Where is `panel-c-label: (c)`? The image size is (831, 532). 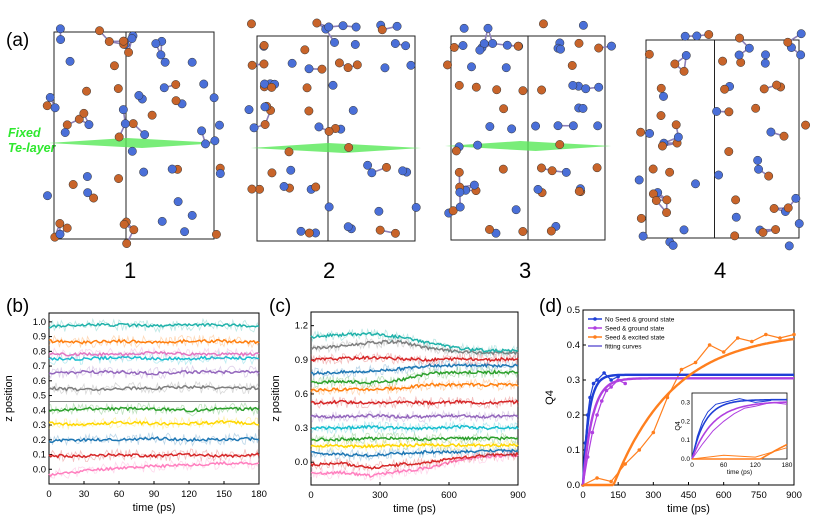 panel-c-label: (c) is located at coordinates (280, 306).